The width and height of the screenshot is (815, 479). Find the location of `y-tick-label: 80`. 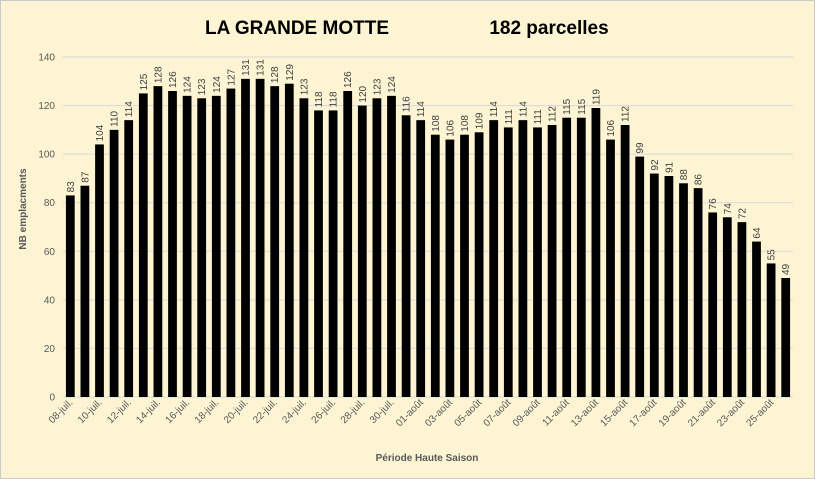

y-tick-label: 80 is located at coordinates (50, 203).